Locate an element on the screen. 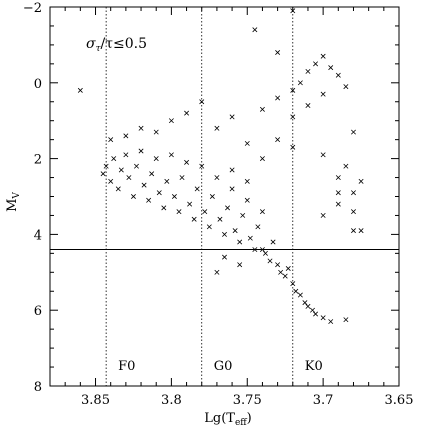 Image resolution: width=428 pixels, height=430 pixels. y-tick-label: 8 is located at coordinates (38, 387).